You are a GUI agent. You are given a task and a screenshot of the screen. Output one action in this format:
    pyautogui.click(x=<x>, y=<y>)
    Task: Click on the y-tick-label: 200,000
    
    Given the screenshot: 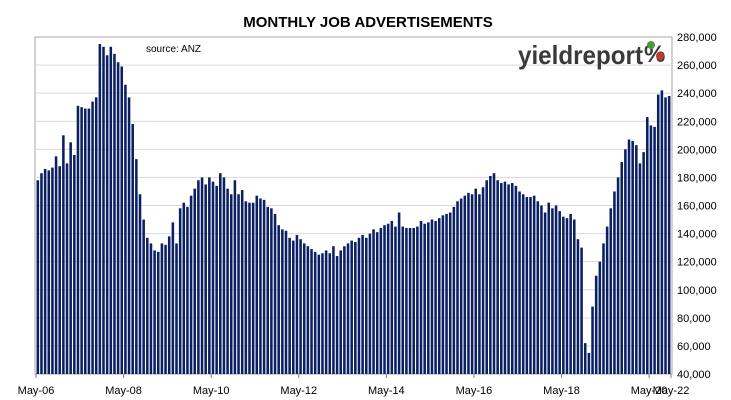 What is the action you would take?
    pyautogui.click(x=697, y=150)
    